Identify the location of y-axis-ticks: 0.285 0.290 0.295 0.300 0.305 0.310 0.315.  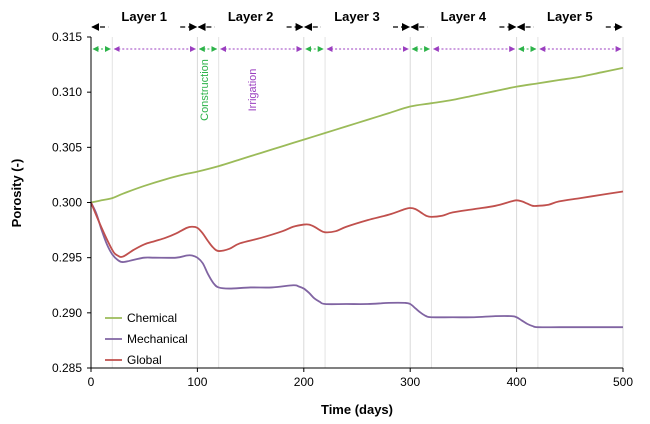
(71, 202).